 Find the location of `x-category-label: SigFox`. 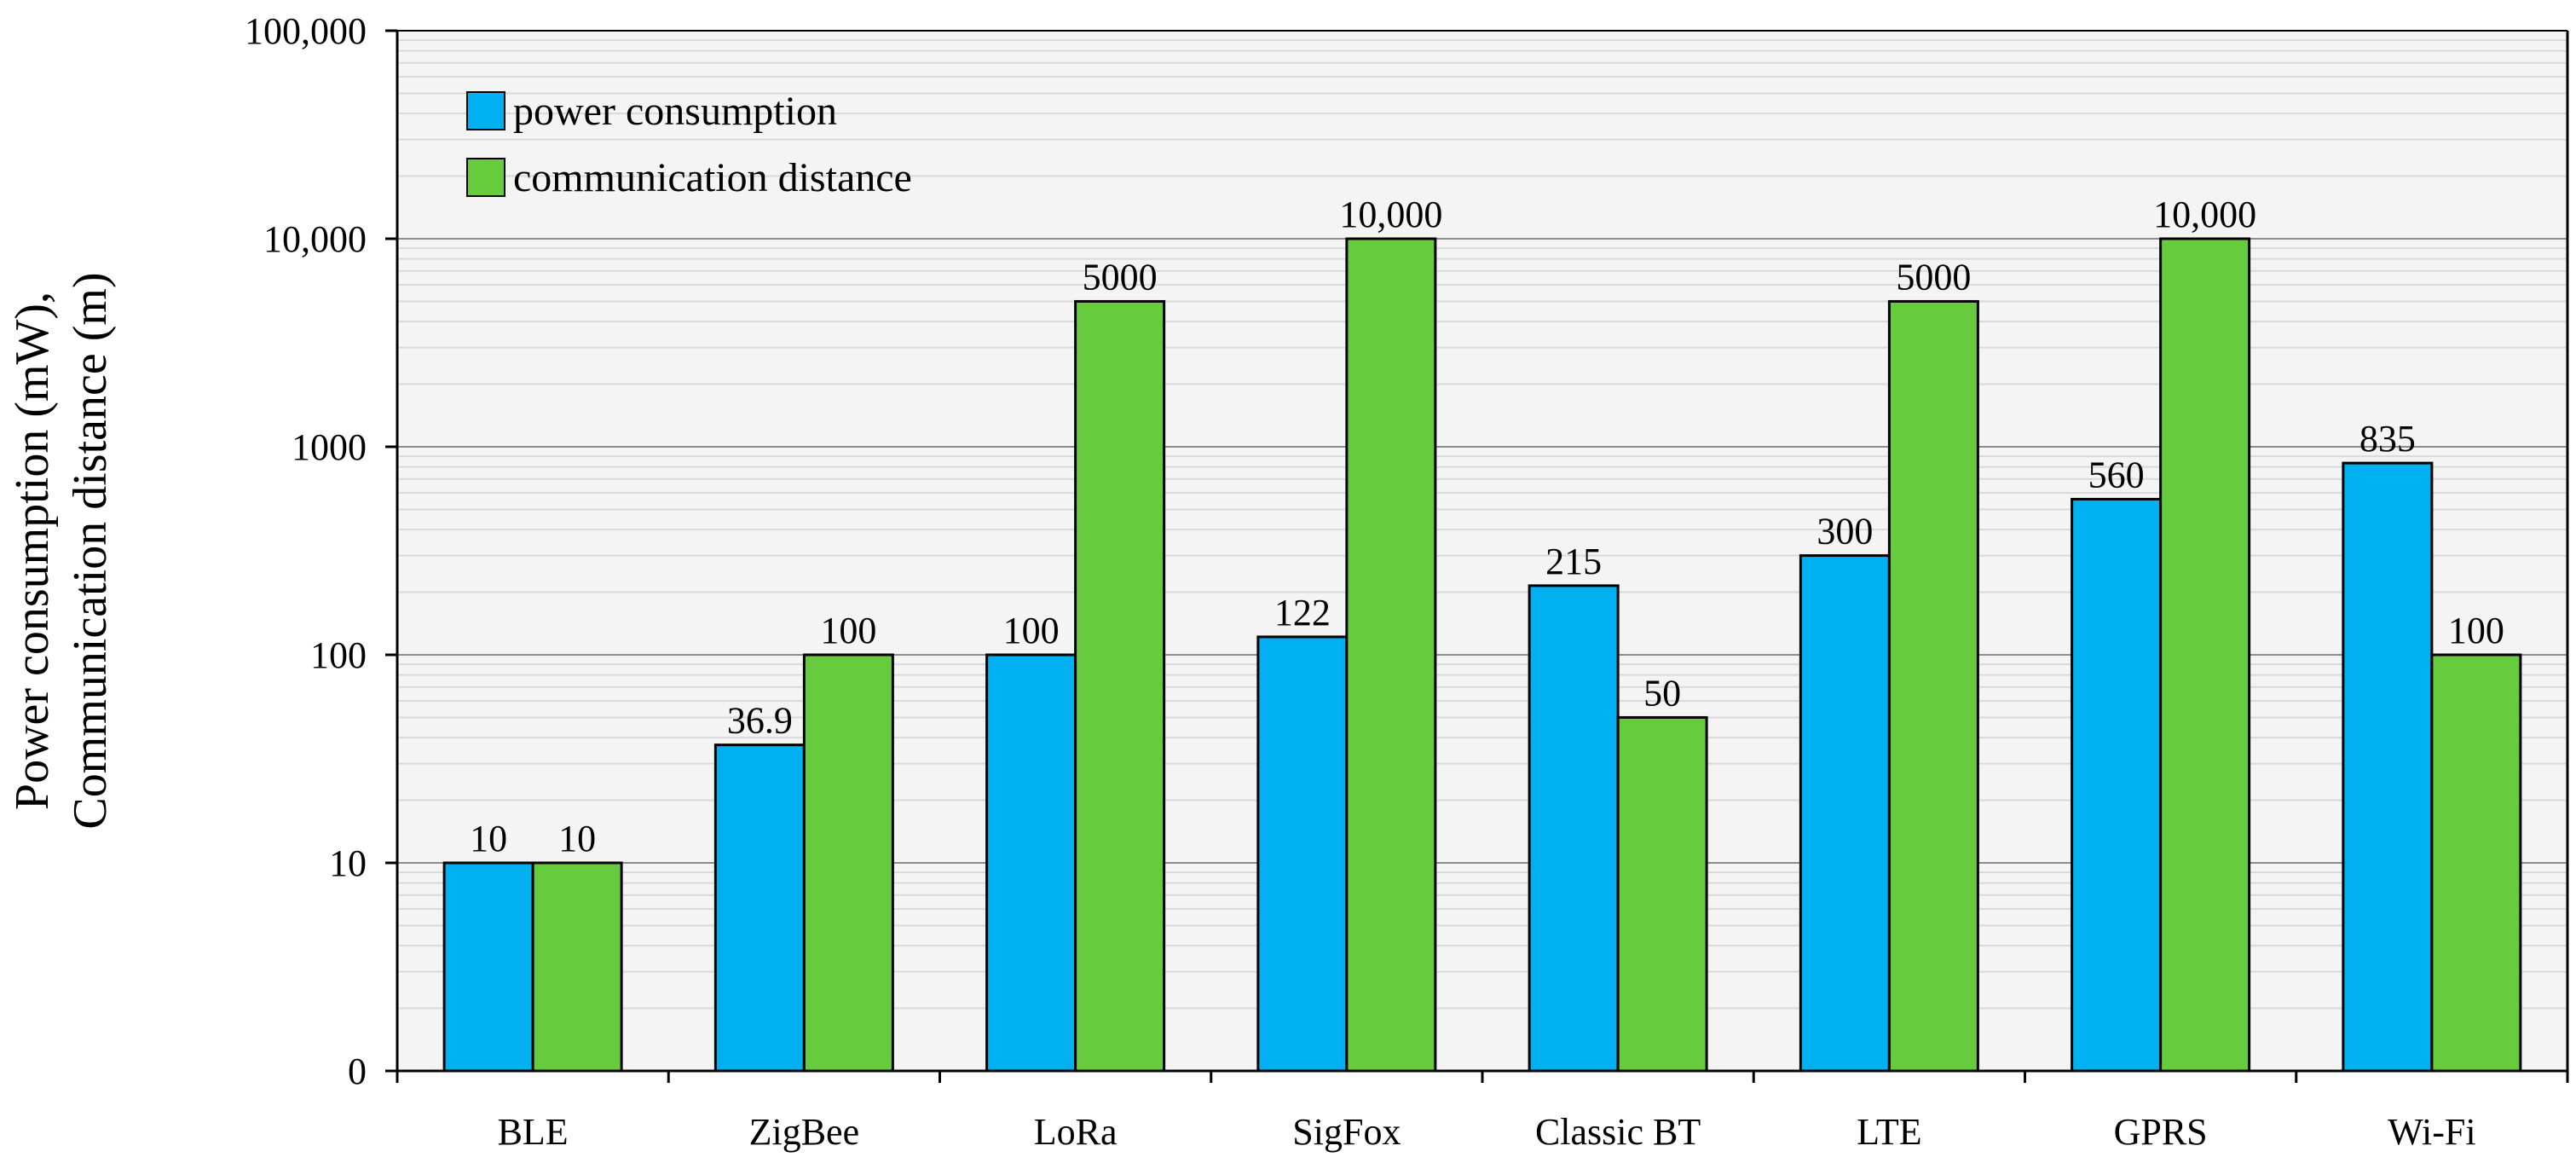

x-category-label: SigFox is located at coordinates (1346, 1132).